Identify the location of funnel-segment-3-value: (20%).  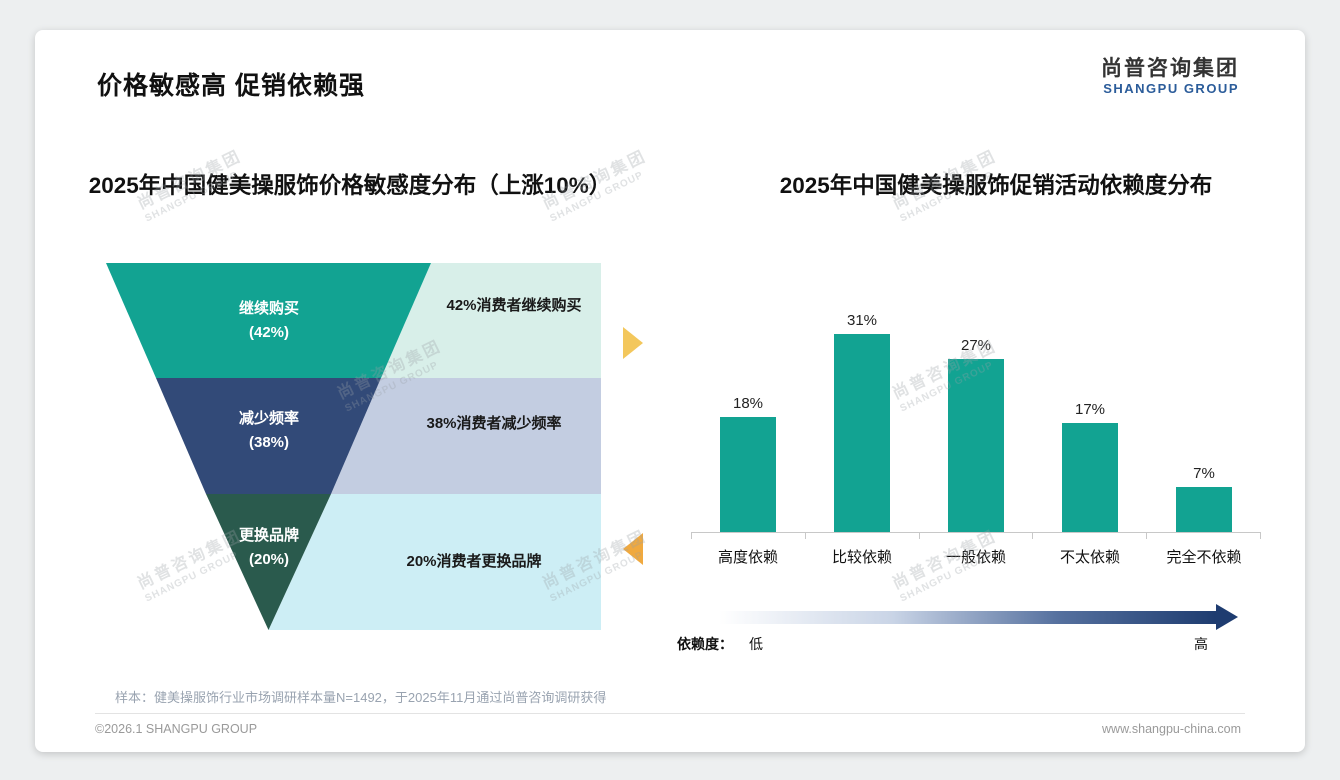
(269, 559).